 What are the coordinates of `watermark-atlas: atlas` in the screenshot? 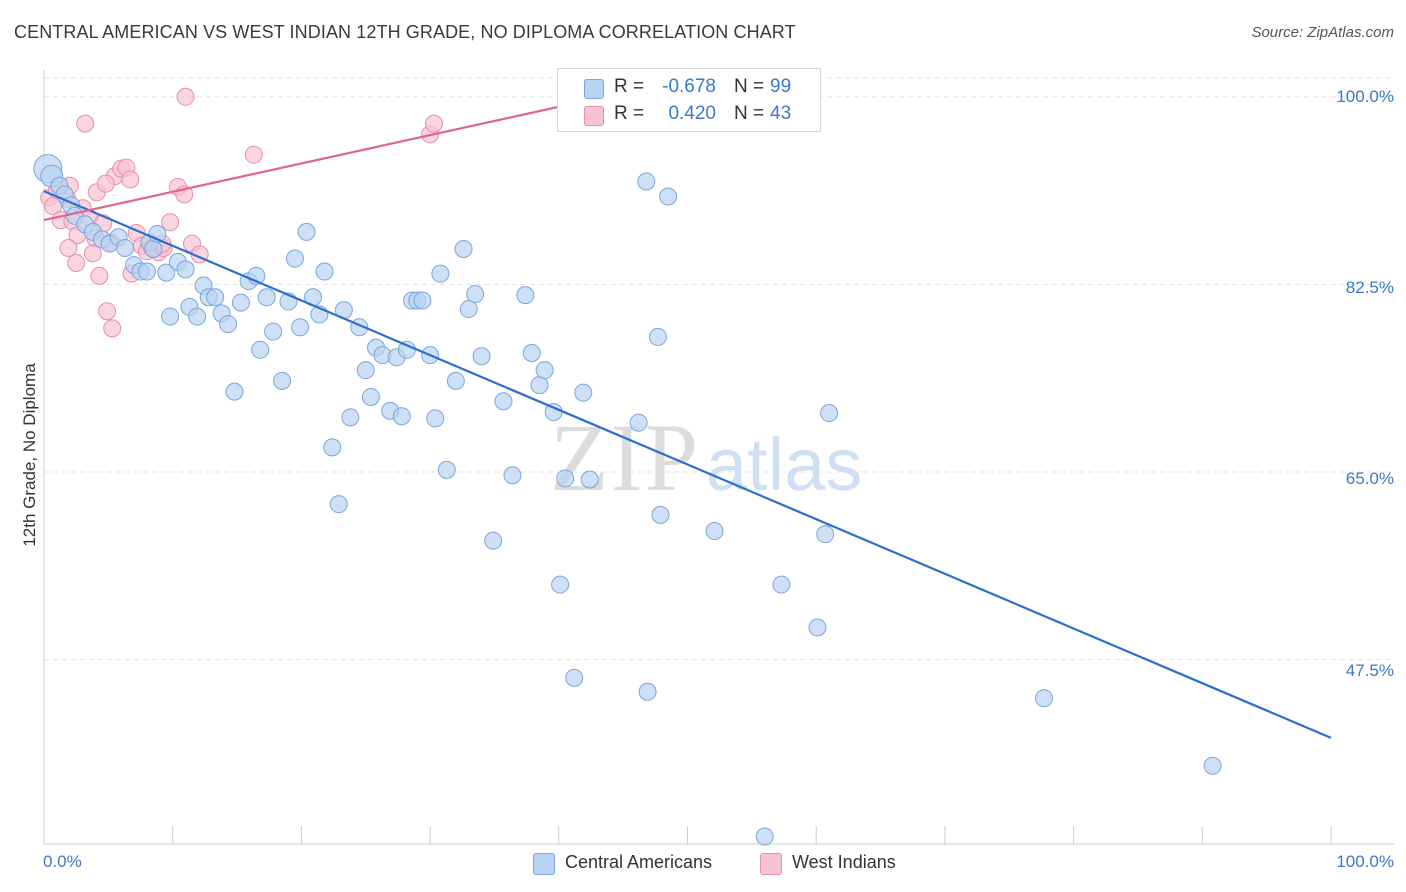 It's located at (784, 464).